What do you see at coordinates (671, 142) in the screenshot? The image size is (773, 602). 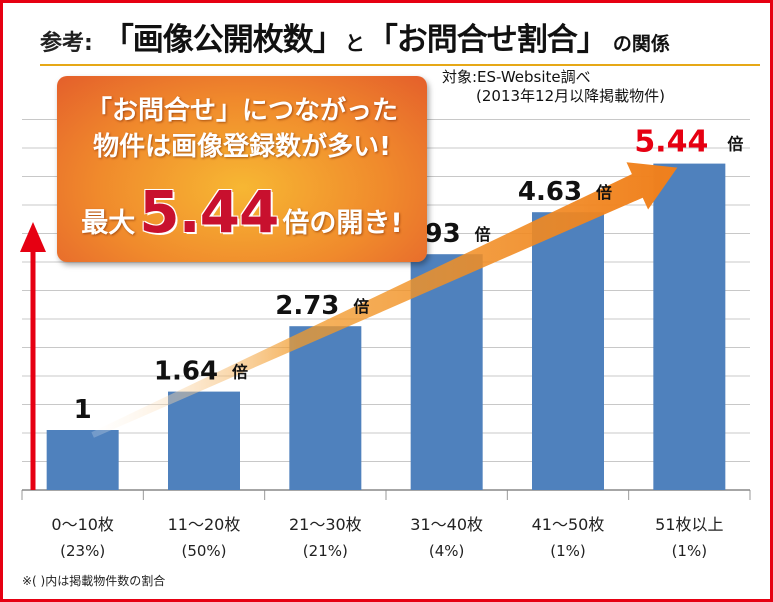 I see `value-label-6: 5.44` at bounding box center [671, 142].